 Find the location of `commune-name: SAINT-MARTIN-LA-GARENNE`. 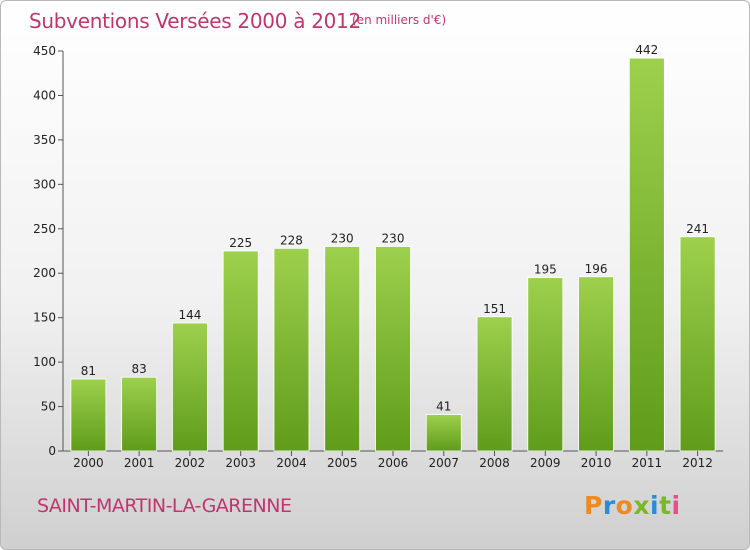

commune-name: SAINT-MARTIN-LA-GARENNE is located at coordinates (164, 506).